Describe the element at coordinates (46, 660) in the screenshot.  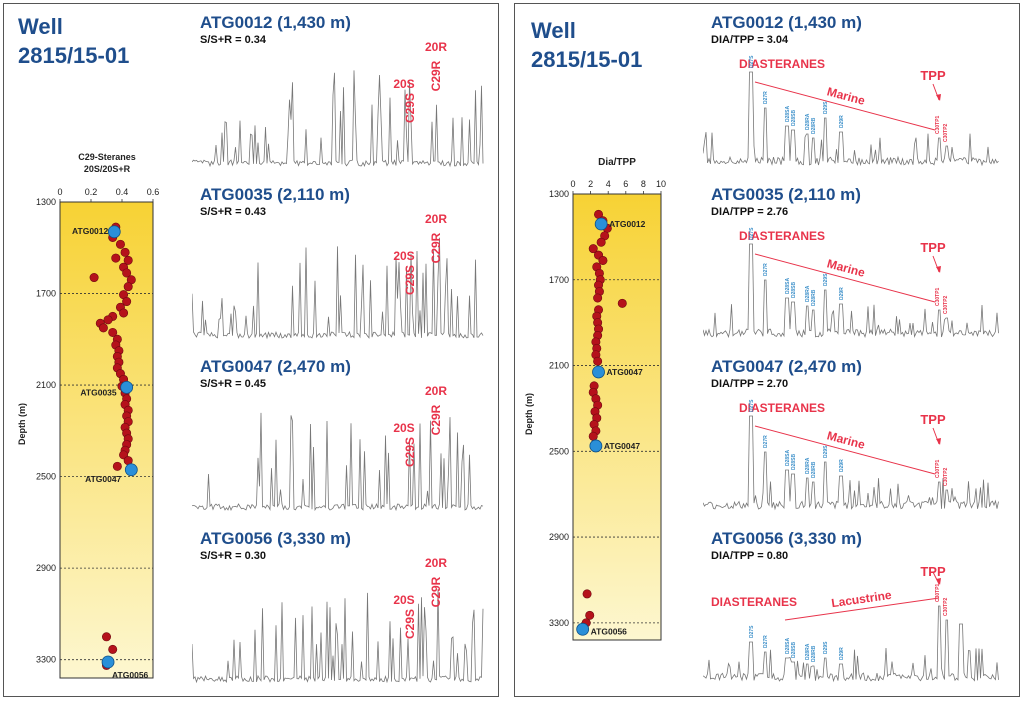
I see `depth-tick-label: 3300` at that location.